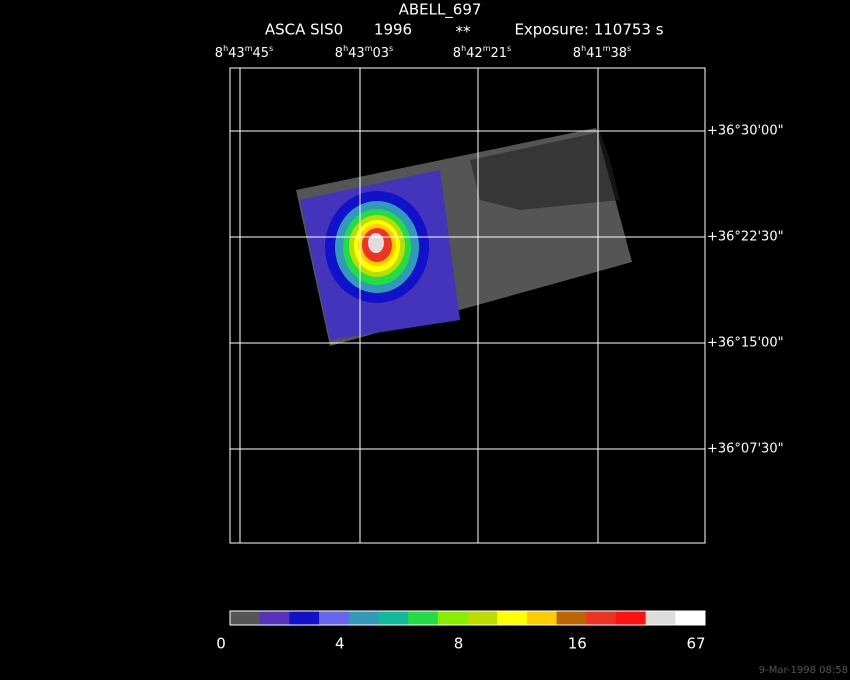 This screenshot has width=850, height=680. Describe the element at coordinates (393, 30) in the screenshot. I see `year: 1996` at that location.